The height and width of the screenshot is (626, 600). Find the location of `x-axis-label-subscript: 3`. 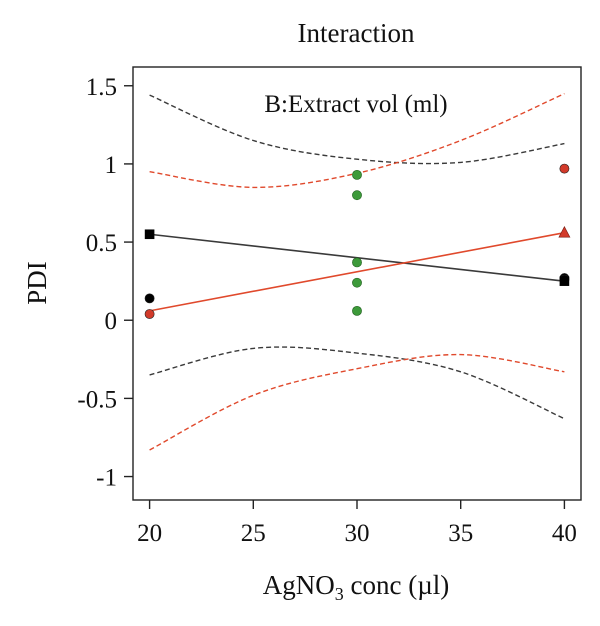

x-axis-label-subscript: 3 is located at coordinates (339, 594).